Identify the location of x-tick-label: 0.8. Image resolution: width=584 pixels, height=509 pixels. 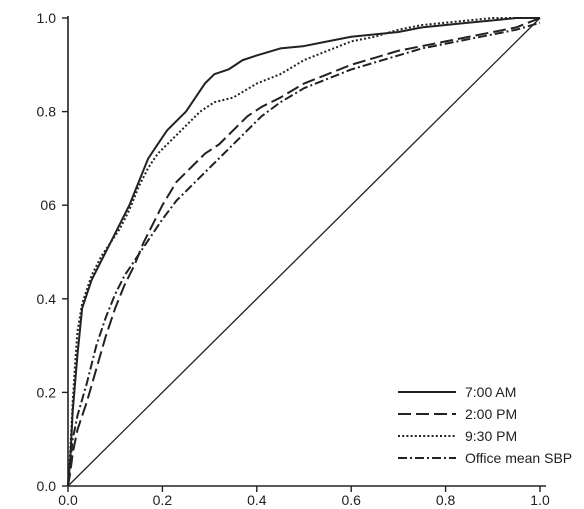
(446, 500).